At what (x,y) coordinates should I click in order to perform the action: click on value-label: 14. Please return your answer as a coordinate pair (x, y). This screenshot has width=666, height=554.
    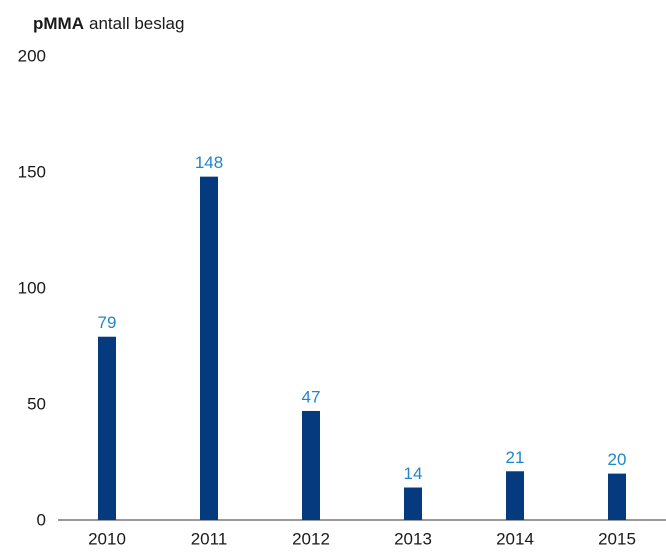
    Looking at the image, I should click on (413, 473).